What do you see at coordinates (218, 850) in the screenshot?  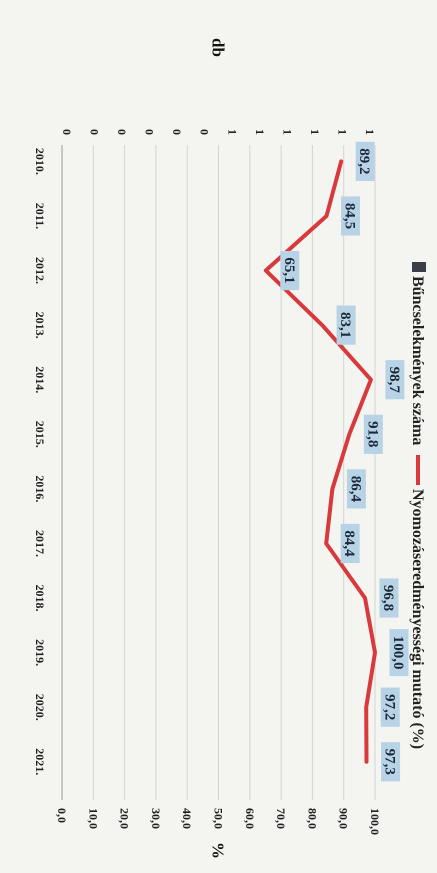 I see `right-axis-label: %` at bounding box center [218, 850].